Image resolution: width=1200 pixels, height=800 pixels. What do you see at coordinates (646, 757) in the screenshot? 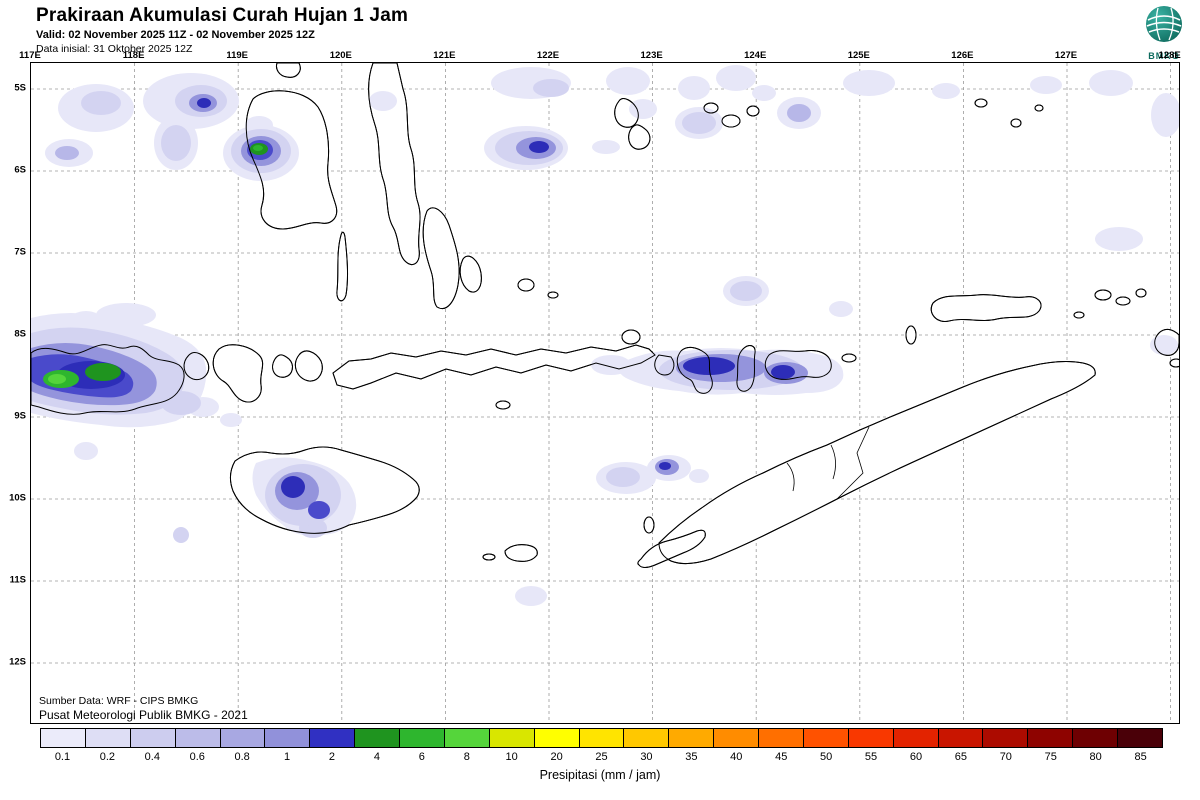
I see `legend-value: 30` at bounding box center [646, 757].